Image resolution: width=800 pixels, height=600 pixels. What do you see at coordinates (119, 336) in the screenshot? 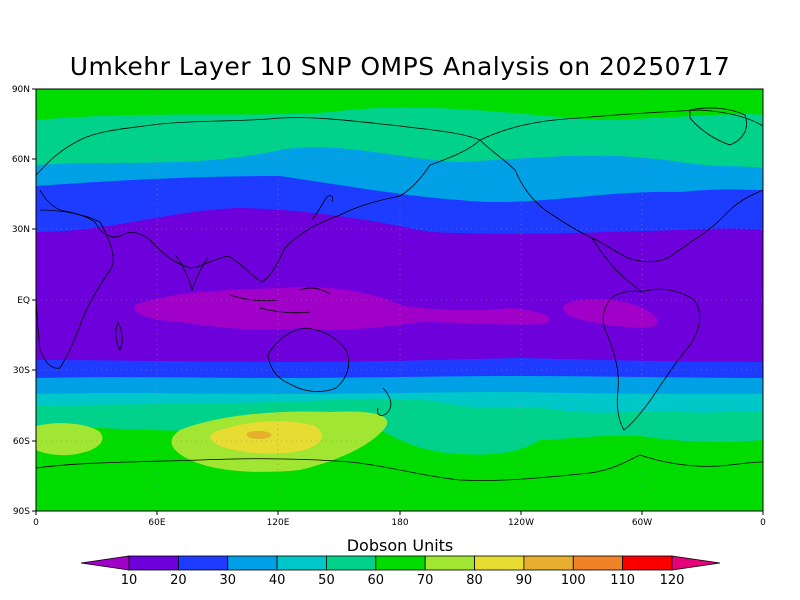
I see `madagascar-coast` at bounding box center [119, 336].